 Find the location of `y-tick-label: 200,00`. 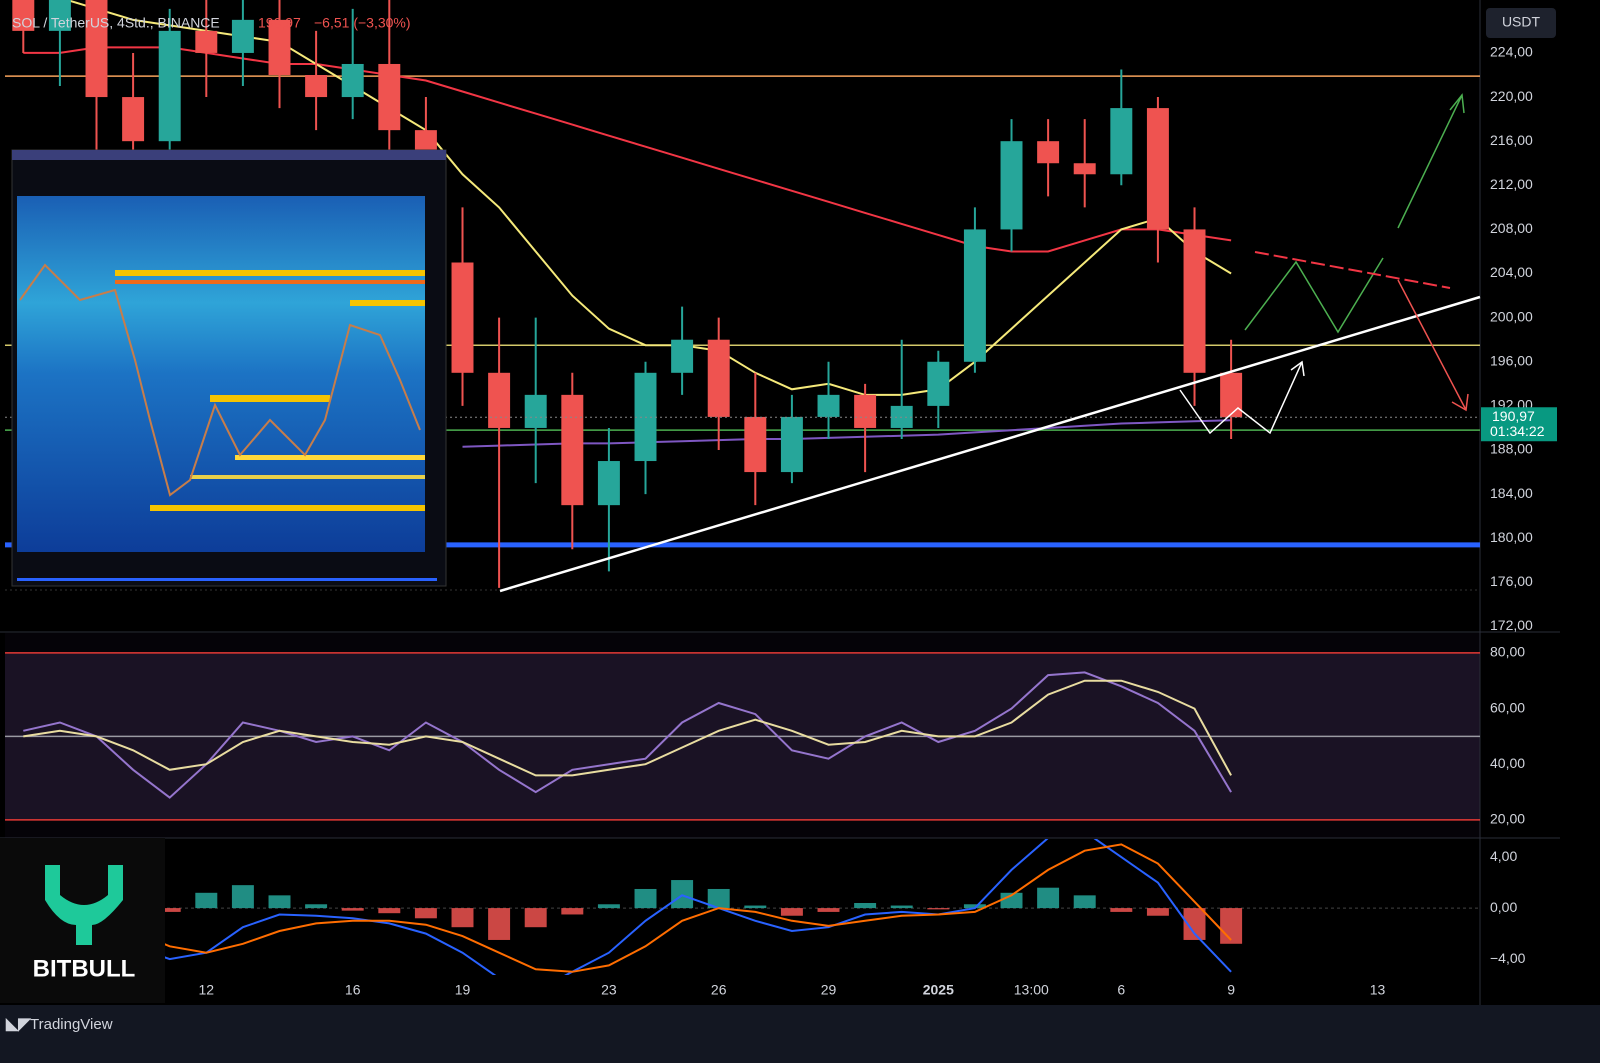

y-tick-label: 200,00 is located at coordinates (1511, 316).